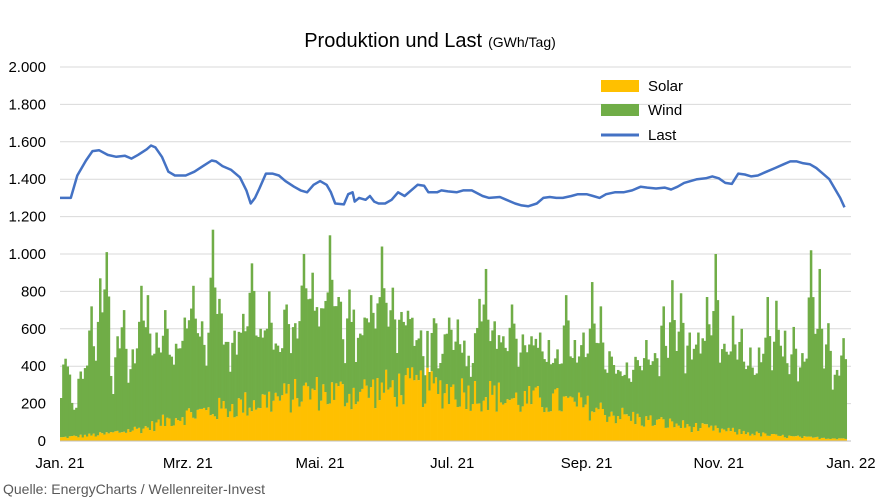  What do you see at coordinates (665, 110) in the screenshot?
I see `legend-wind-label: Wind` at bounding box center [665, 110].